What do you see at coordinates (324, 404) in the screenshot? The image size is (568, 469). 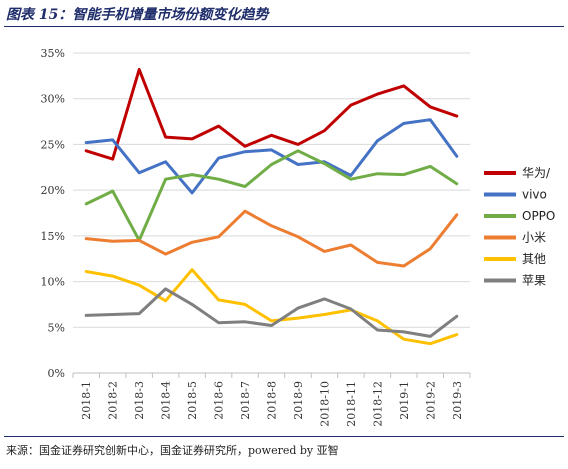 I see `x-tick-label: 2018-10` at bounding box center [324, 404].